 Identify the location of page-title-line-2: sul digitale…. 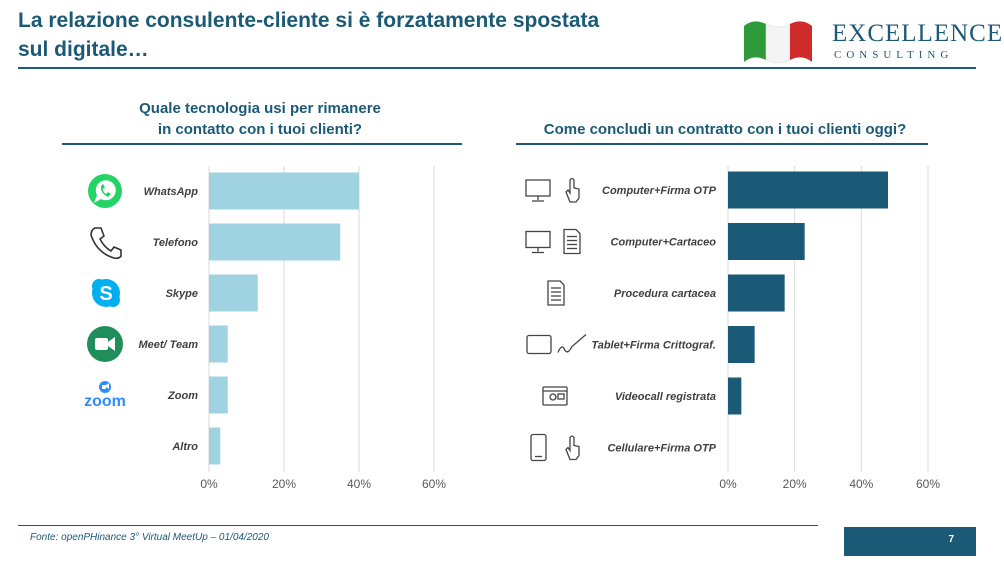
(83, 49).